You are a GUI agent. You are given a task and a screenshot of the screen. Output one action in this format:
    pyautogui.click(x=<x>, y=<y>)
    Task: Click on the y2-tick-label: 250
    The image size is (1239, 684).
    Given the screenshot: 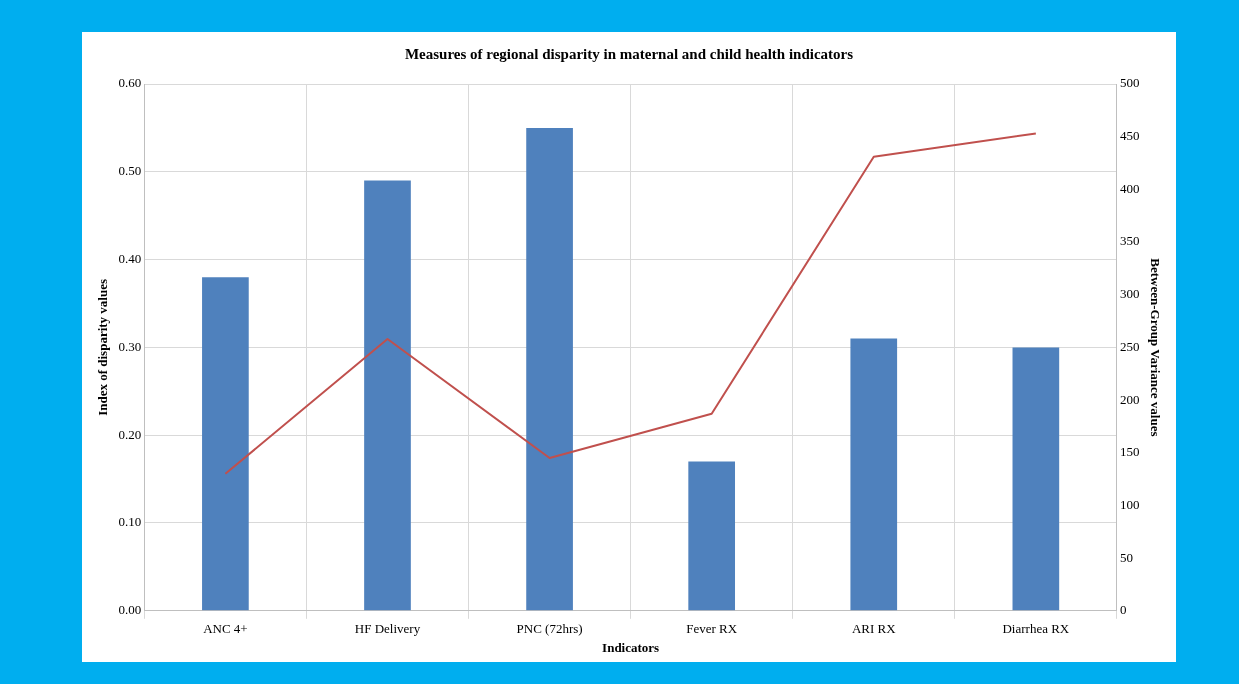 What is the action you would take?
    pyautogui.click(x=1129, y=346)
    